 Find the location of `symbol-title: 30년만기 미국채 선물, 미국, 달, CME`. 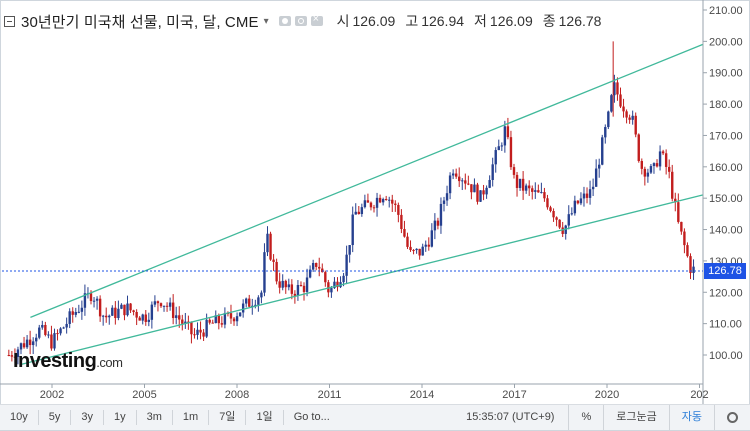

symbol-title: 30년만기 미국채 선물, 미국, 달, CME is located at coordinates (140, 22).